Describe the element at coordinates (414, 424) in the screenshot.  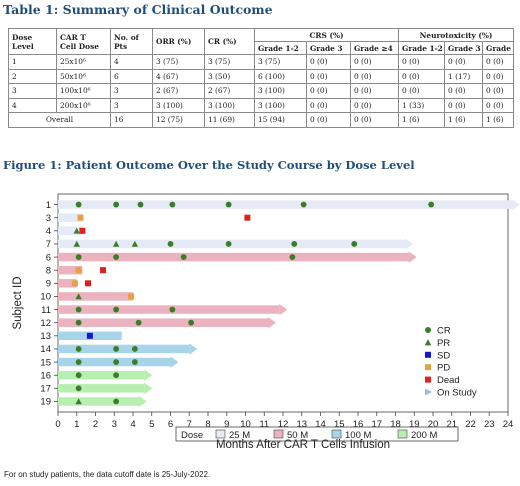
I see `x-tick-label: 19` at that location.